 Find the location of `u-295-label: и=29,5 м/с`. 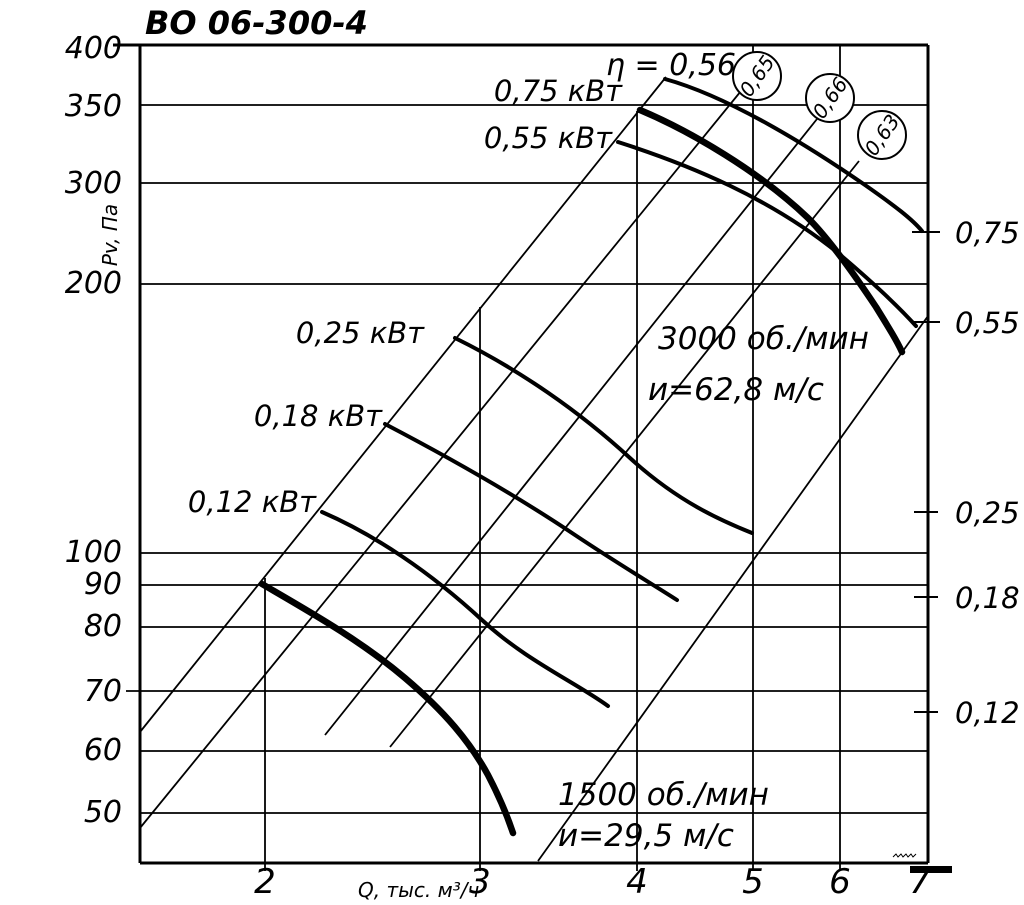

u-295-label: и=29,5 м/с is located at coordinates (646, 836).